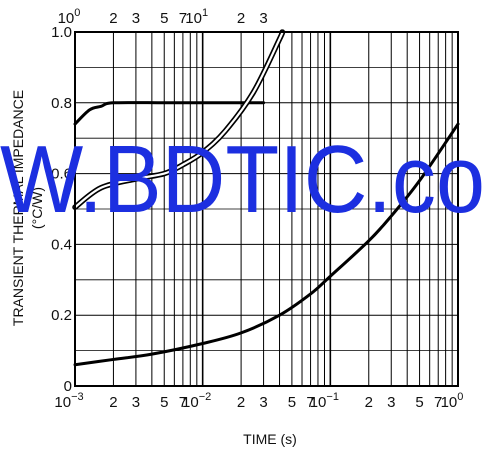 Image resolution: width=485 pixels, height=452 pixels. Describe the element at coordinates (61, 209) in the screenshot. I see `y-tick-labels: 0 0.2 0.4 0.6 0.8 1.0` at that location.